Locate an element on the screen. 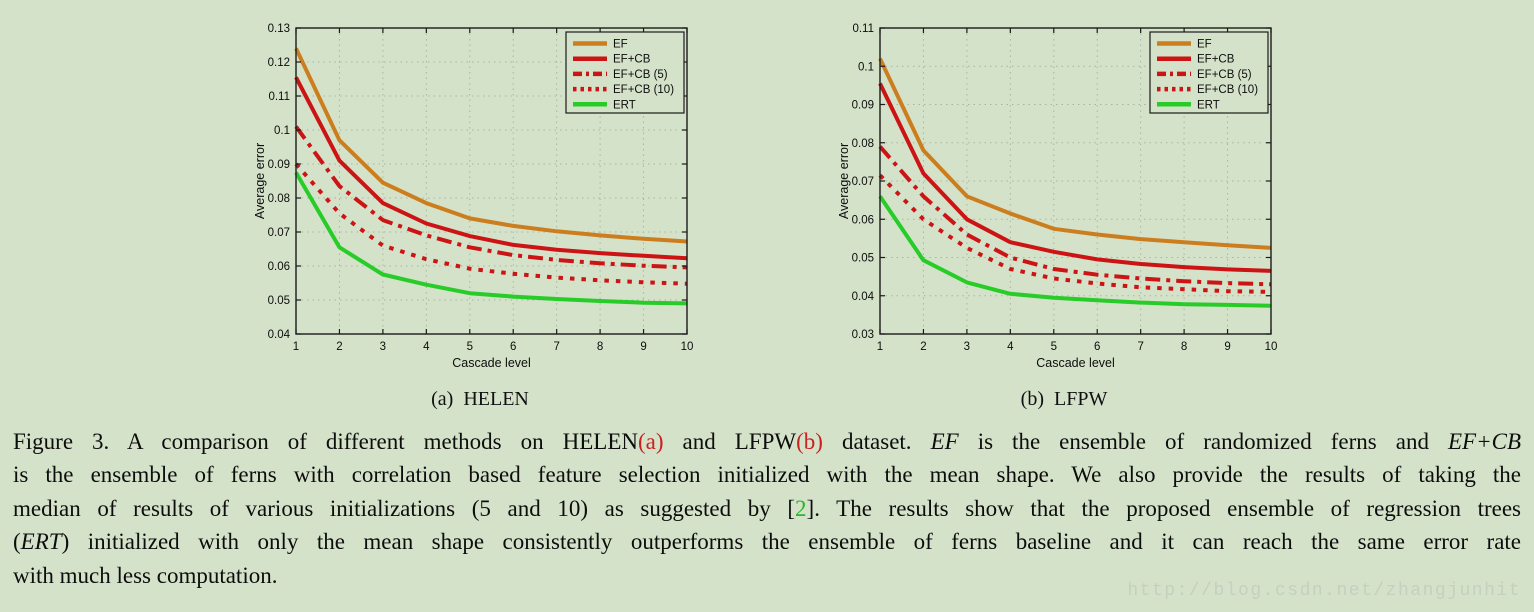 Image resolution: width=1534 pixels, height=612 pixels. caption-segment: ERT is located at coordinates (41, 542).